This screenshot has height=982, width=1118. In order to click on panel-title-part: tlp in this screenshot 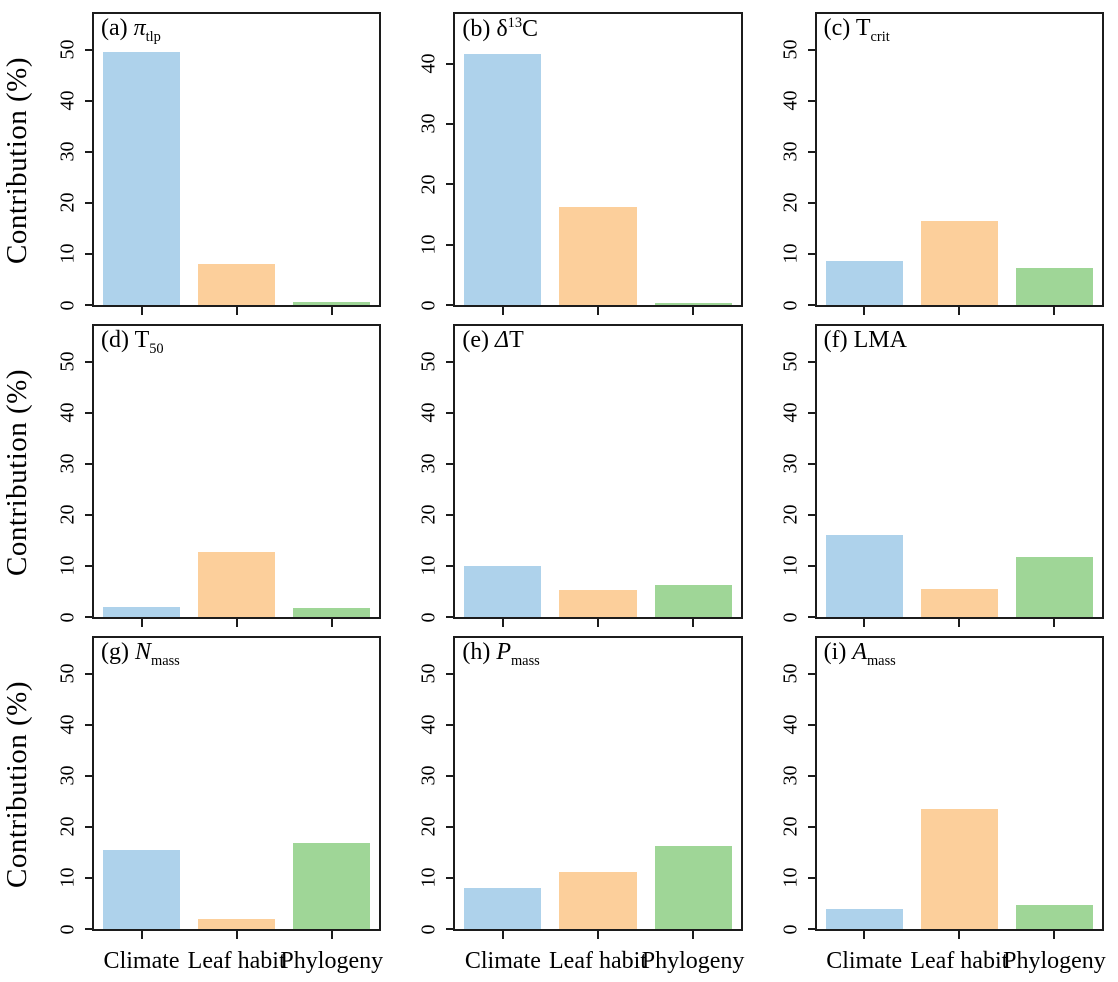, I will do `click(153, 36)`.